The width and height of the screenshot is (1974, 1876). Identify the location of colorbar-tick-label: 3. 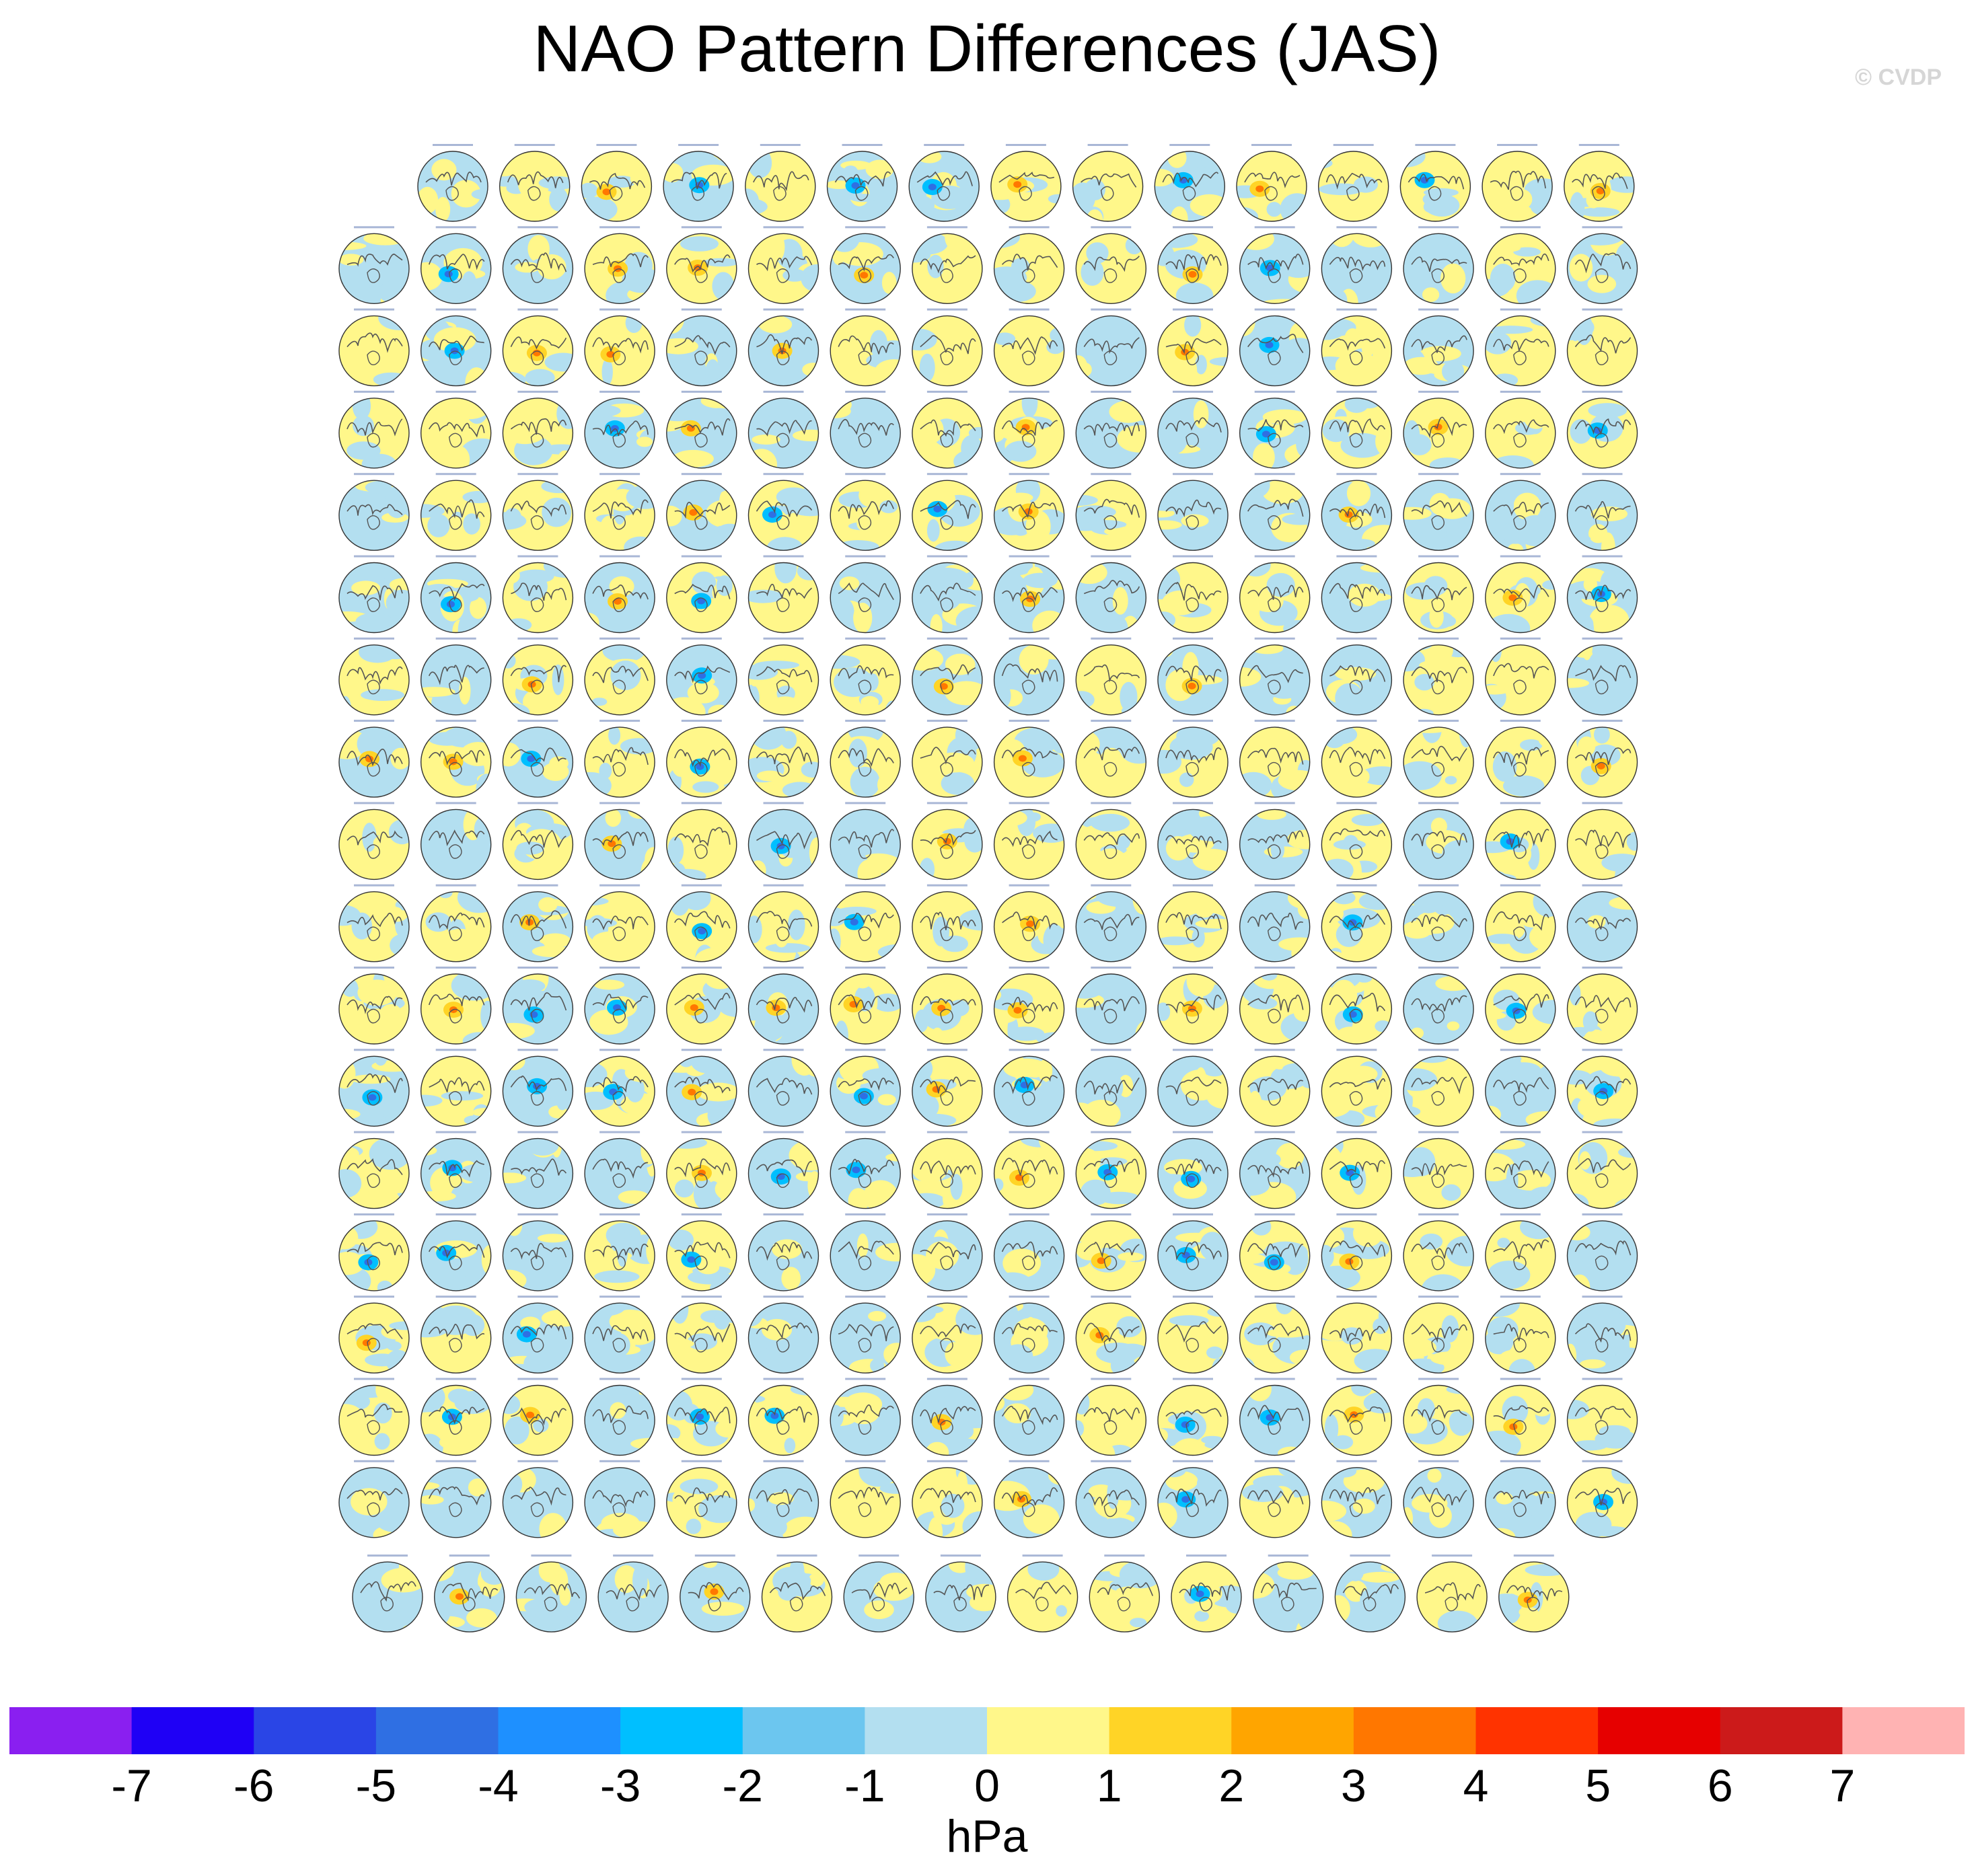
(1353, 1785).